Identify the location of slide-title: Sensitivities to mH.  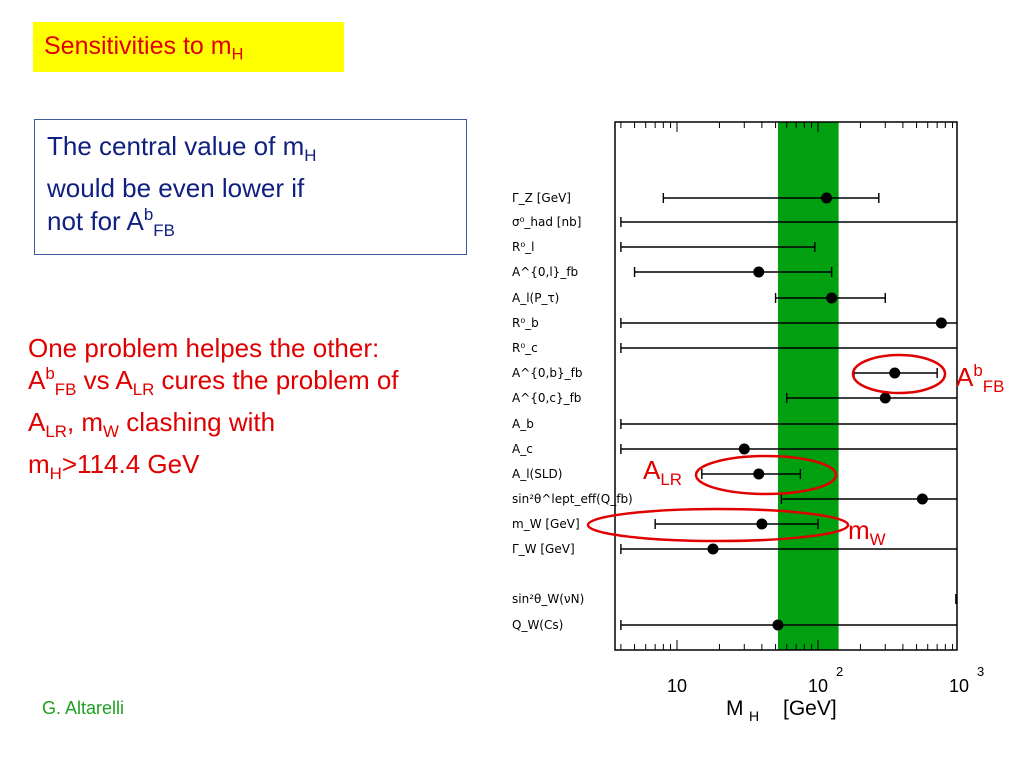
(188, 47).